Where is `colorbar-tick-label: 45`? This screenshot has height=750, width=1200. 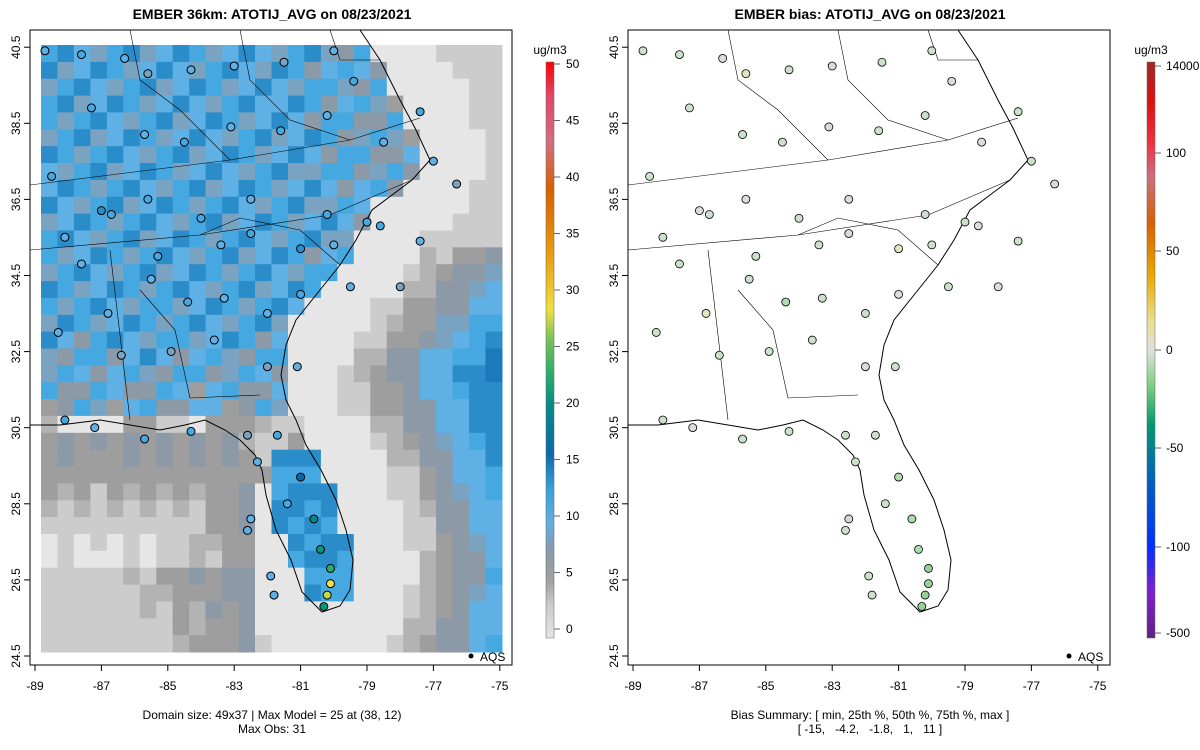 colorbar-tick-label: 45 is located at coordinates (573, 121).